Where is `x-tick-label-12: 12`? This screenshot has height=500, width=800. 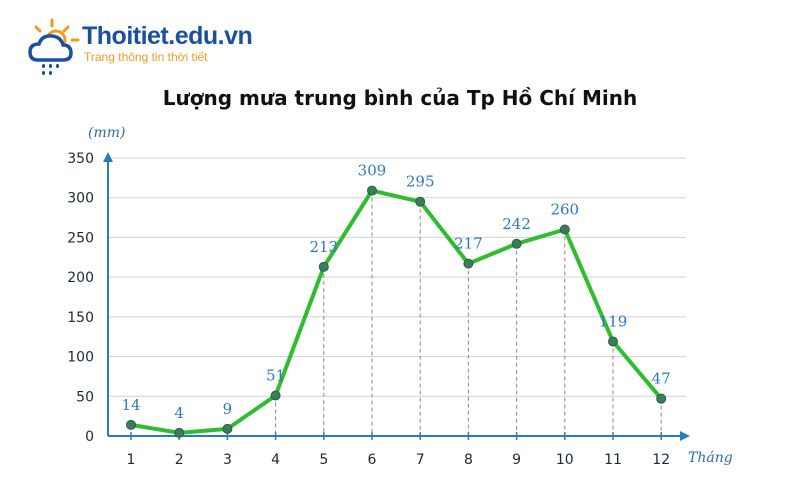
x-tick-label-12: 12 is located at coordinates (661, 460).